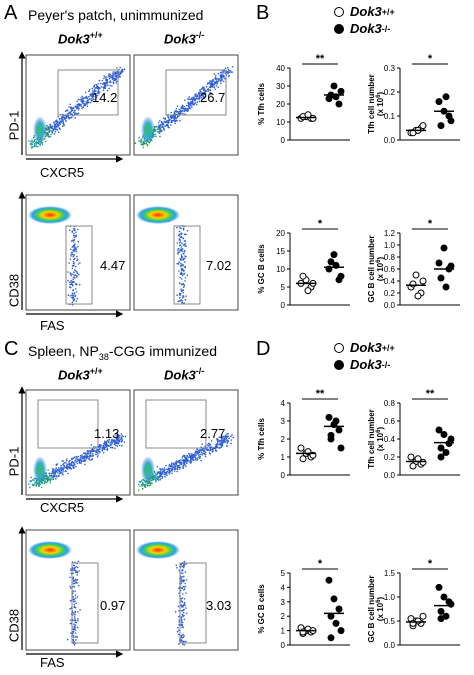 The height and width of the screenshot is (675, 474). I want to click on panel-a-title: Peyer's patch, unimmunized, so click(116, 15).